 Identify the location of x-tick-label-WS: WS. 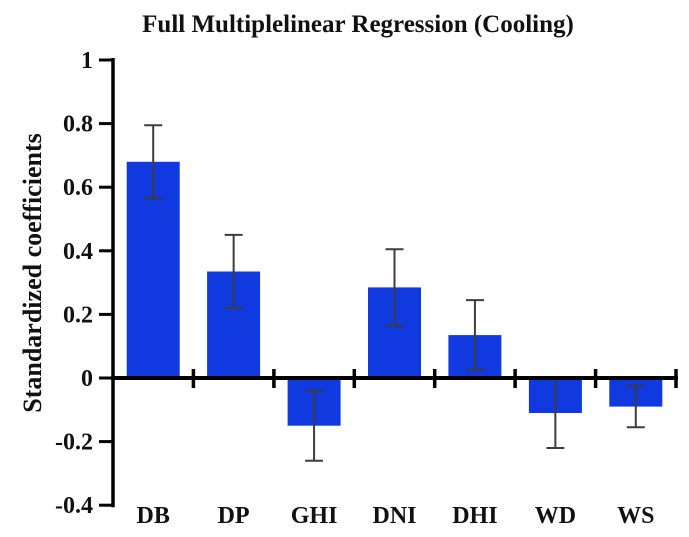
(635, 516).